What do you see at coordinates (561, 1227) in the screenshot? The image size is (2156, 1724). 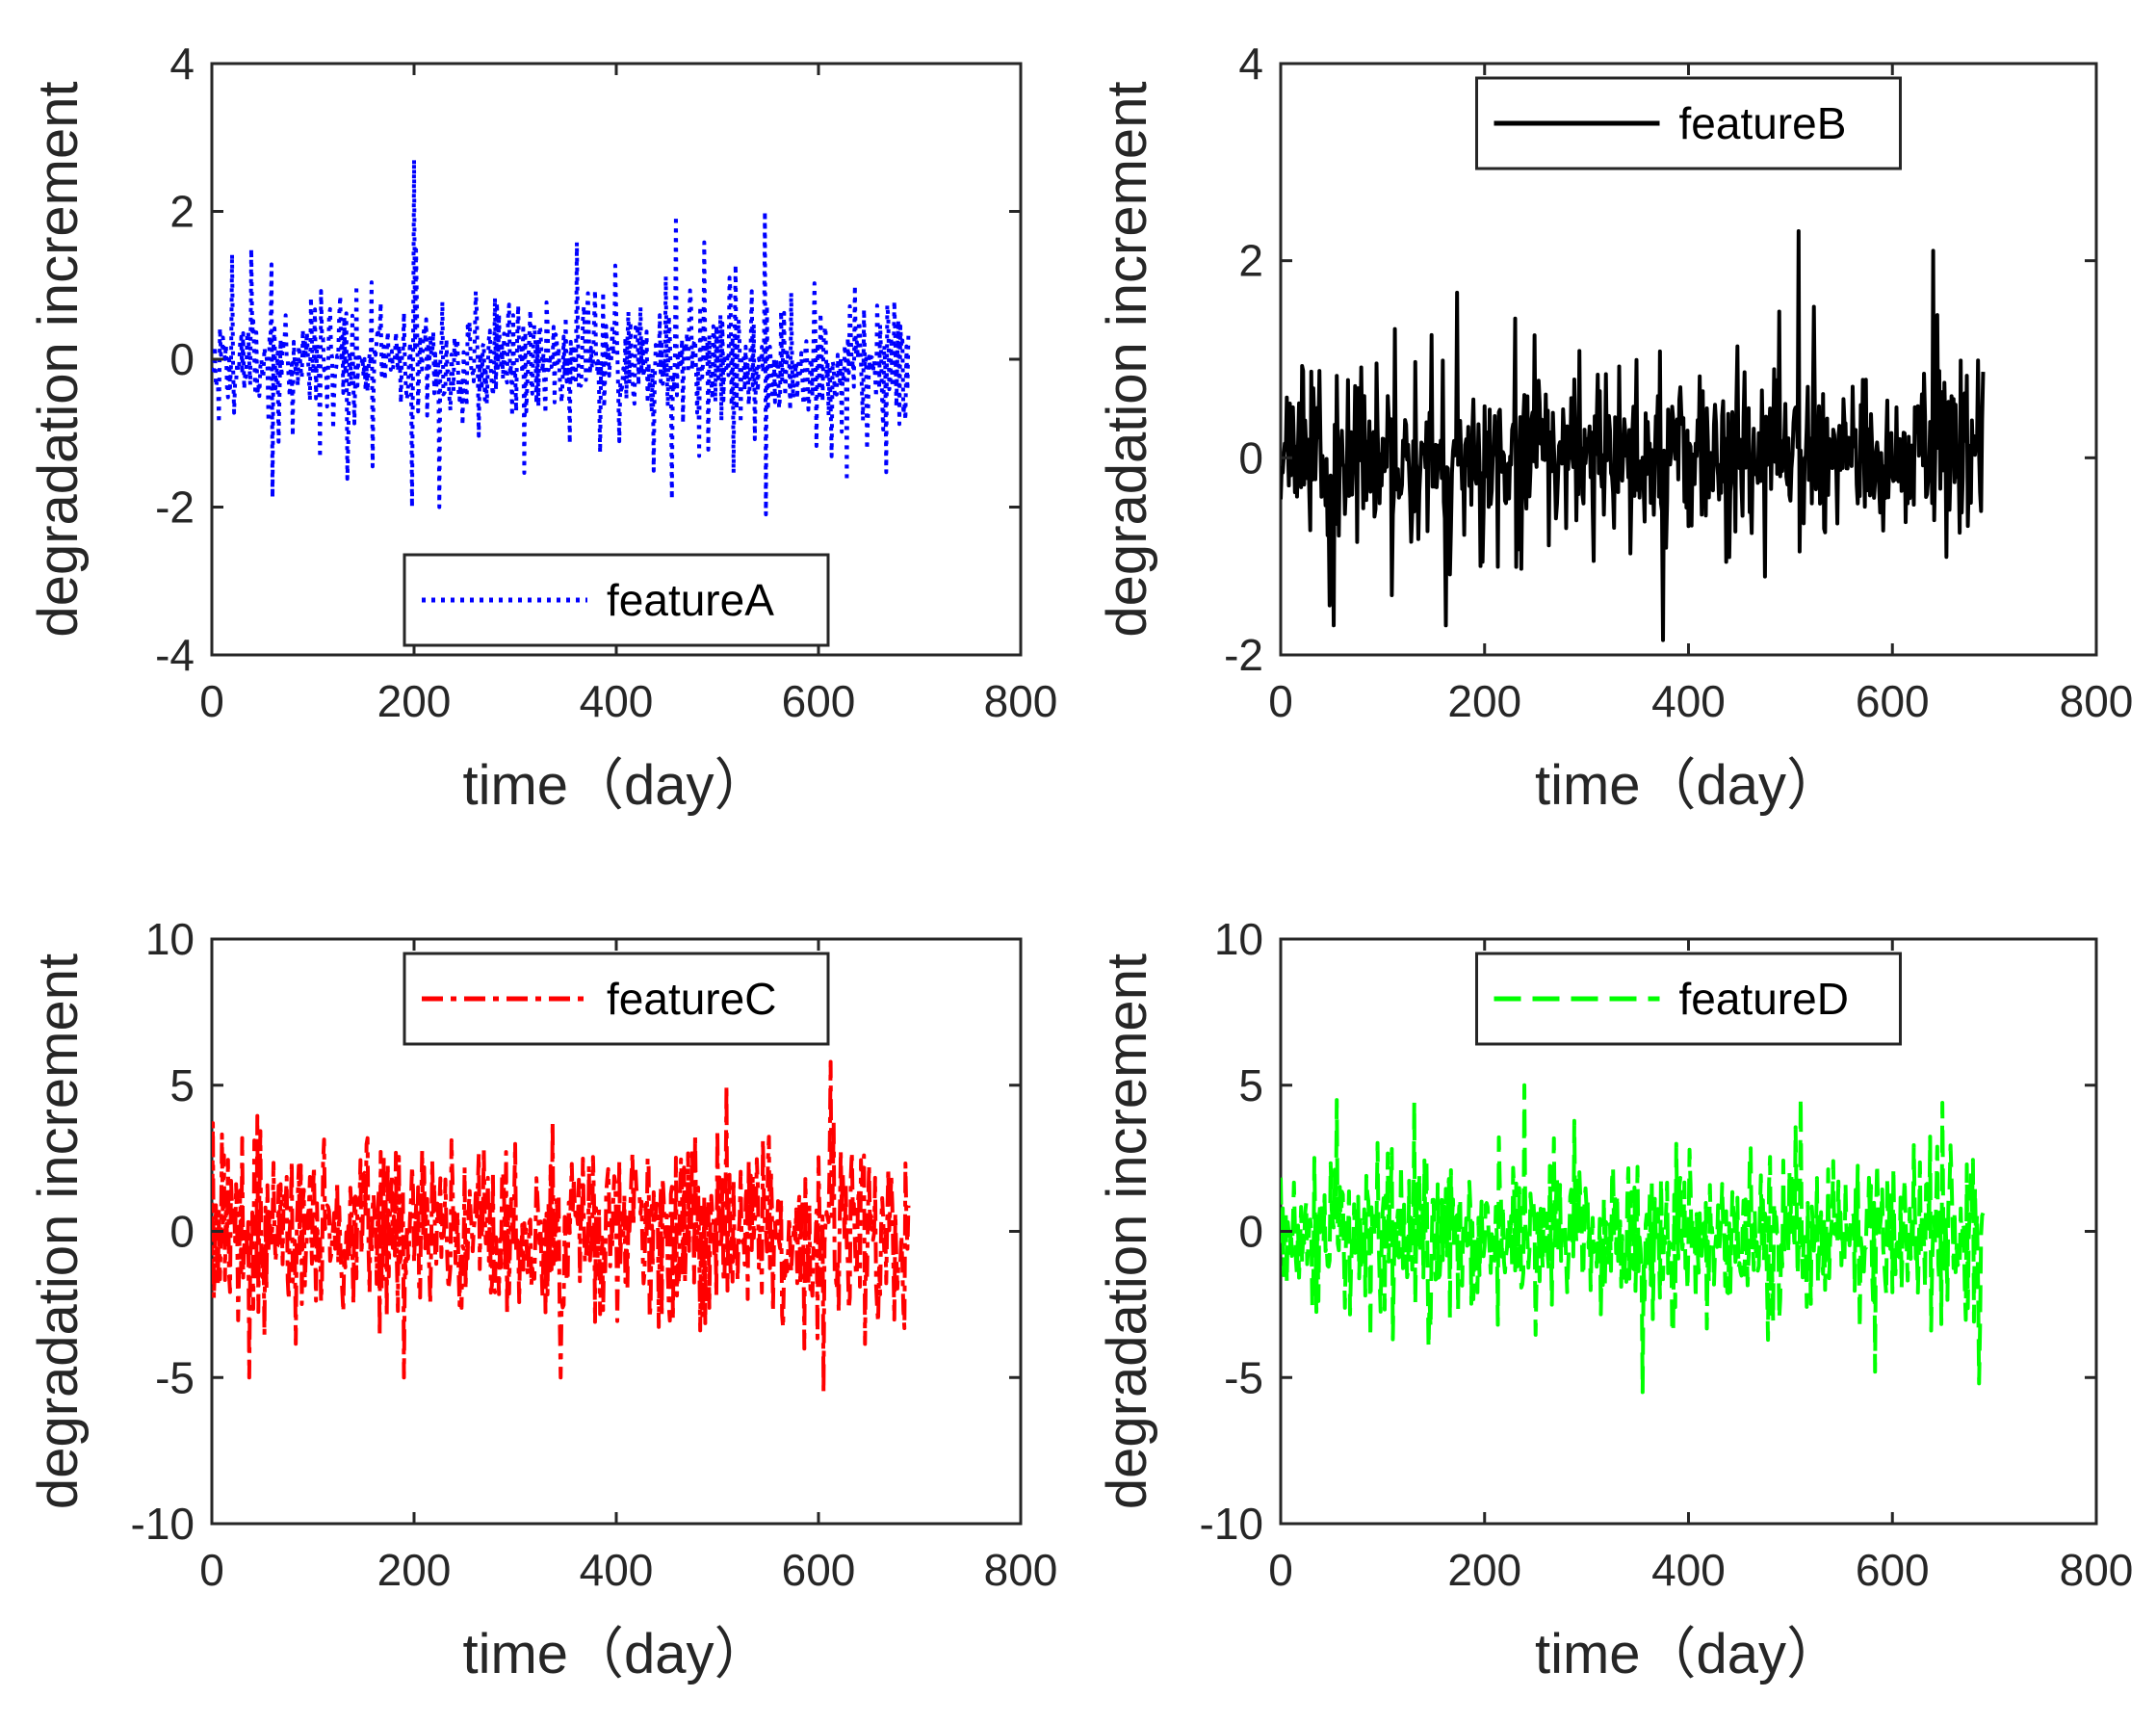 I see `series-line-featureC` at bounding box center [561, 1227].